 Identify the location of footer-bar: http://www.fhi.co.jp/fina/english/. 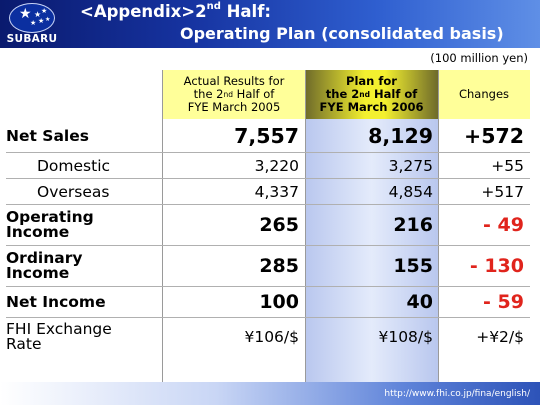
(270, 393).